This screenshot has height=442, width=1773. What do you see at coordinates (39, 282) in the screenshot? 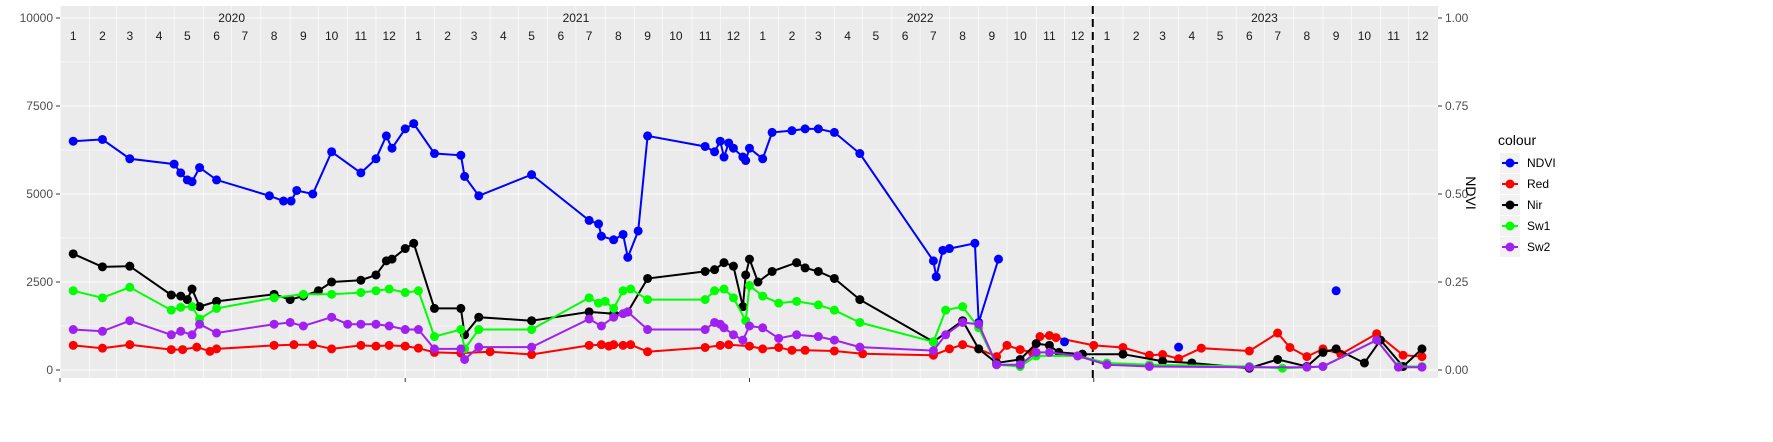
I see `y-tick-label: 2500` at bounding box center [39, 282].